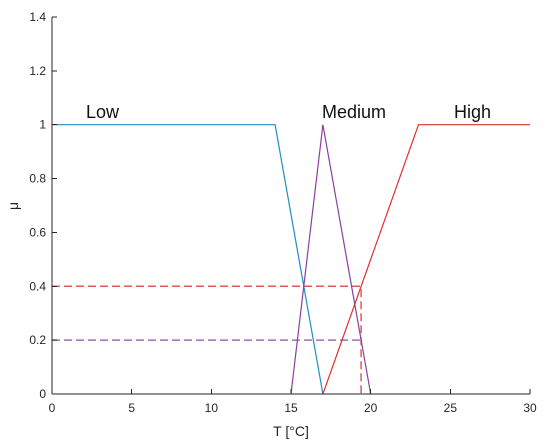 The image size is (550, 448). What do you see at coordinates (530, 408) in the screenshot?
I see `x-tick-label-6: 30` at bounding box center [530, 408].